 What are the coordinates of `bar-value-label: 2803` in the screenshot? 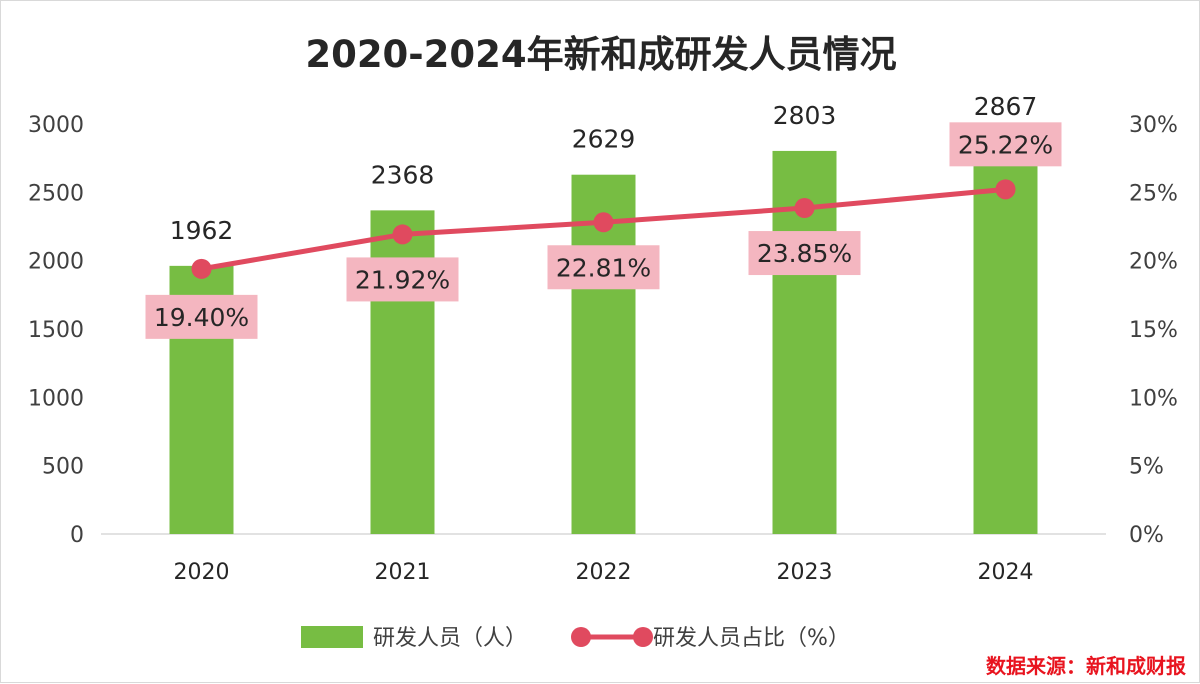 It's located at (805, 115).